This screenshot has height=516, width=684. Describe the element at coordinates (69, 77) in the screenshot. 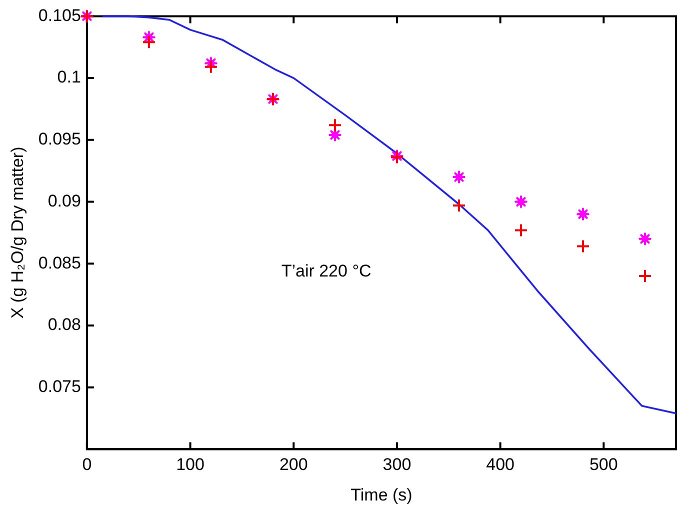

I see `y-tick-label: 0.1` at that location.